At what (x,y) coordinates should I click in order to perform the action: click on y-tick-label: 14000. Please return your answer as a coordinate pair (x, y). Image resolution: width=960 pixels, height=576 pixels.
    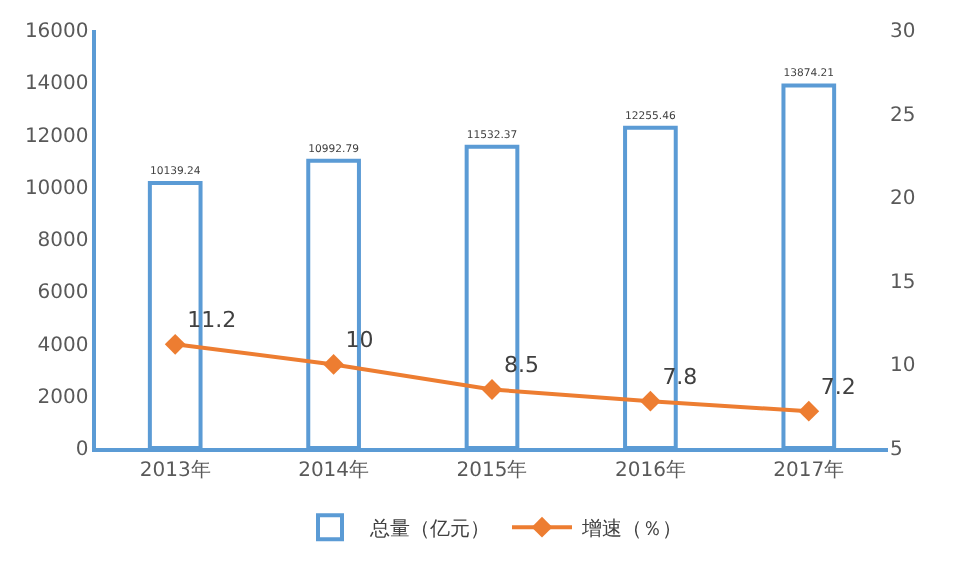
    Looking at the image, I should click on (56, 84).